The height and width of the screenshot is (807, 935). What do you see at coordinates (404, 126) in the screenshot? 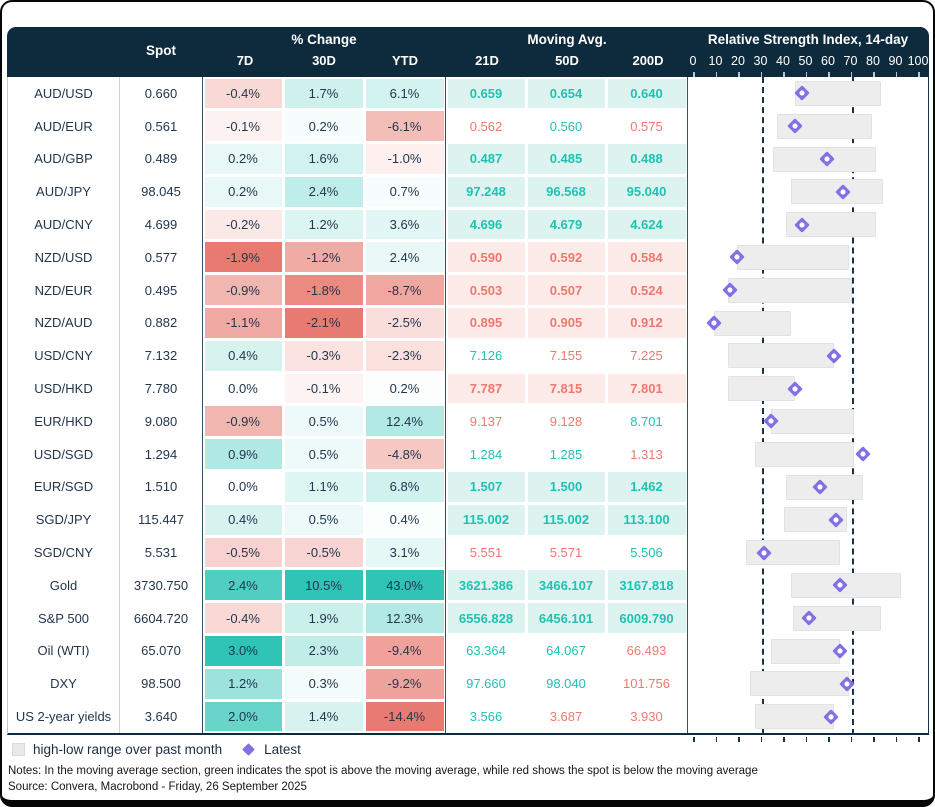
I see `pct-change-value: -6.1%` at bounding box center [404, 126].